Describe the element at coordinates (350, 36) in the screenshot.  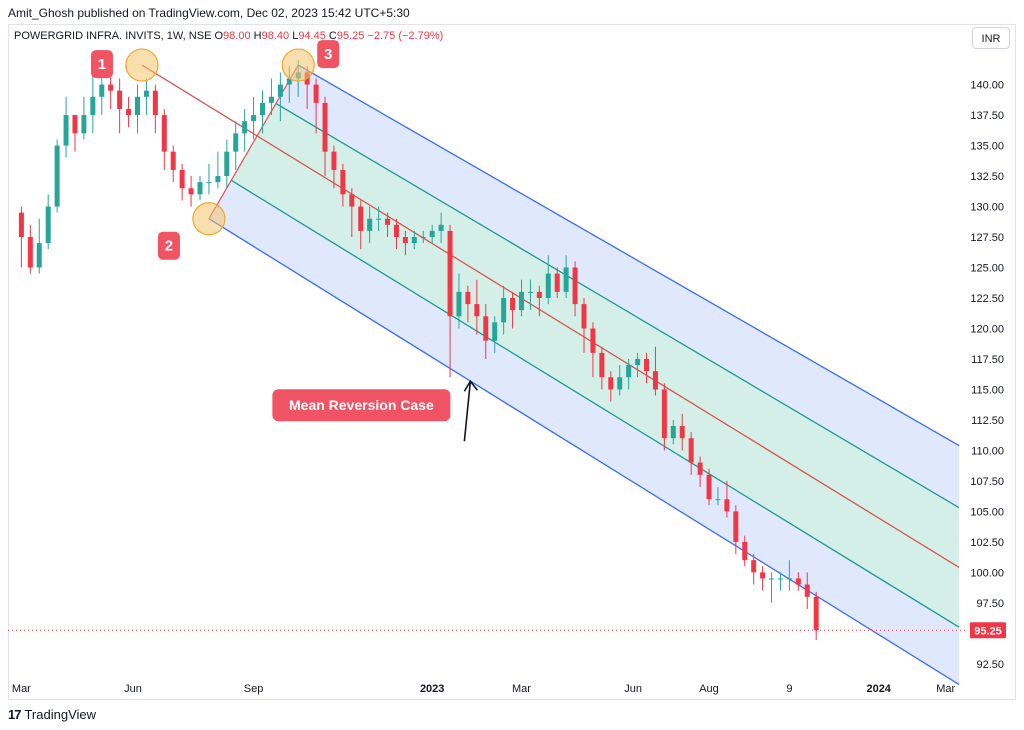
I see `legend-close-value: 95.25` at that location.